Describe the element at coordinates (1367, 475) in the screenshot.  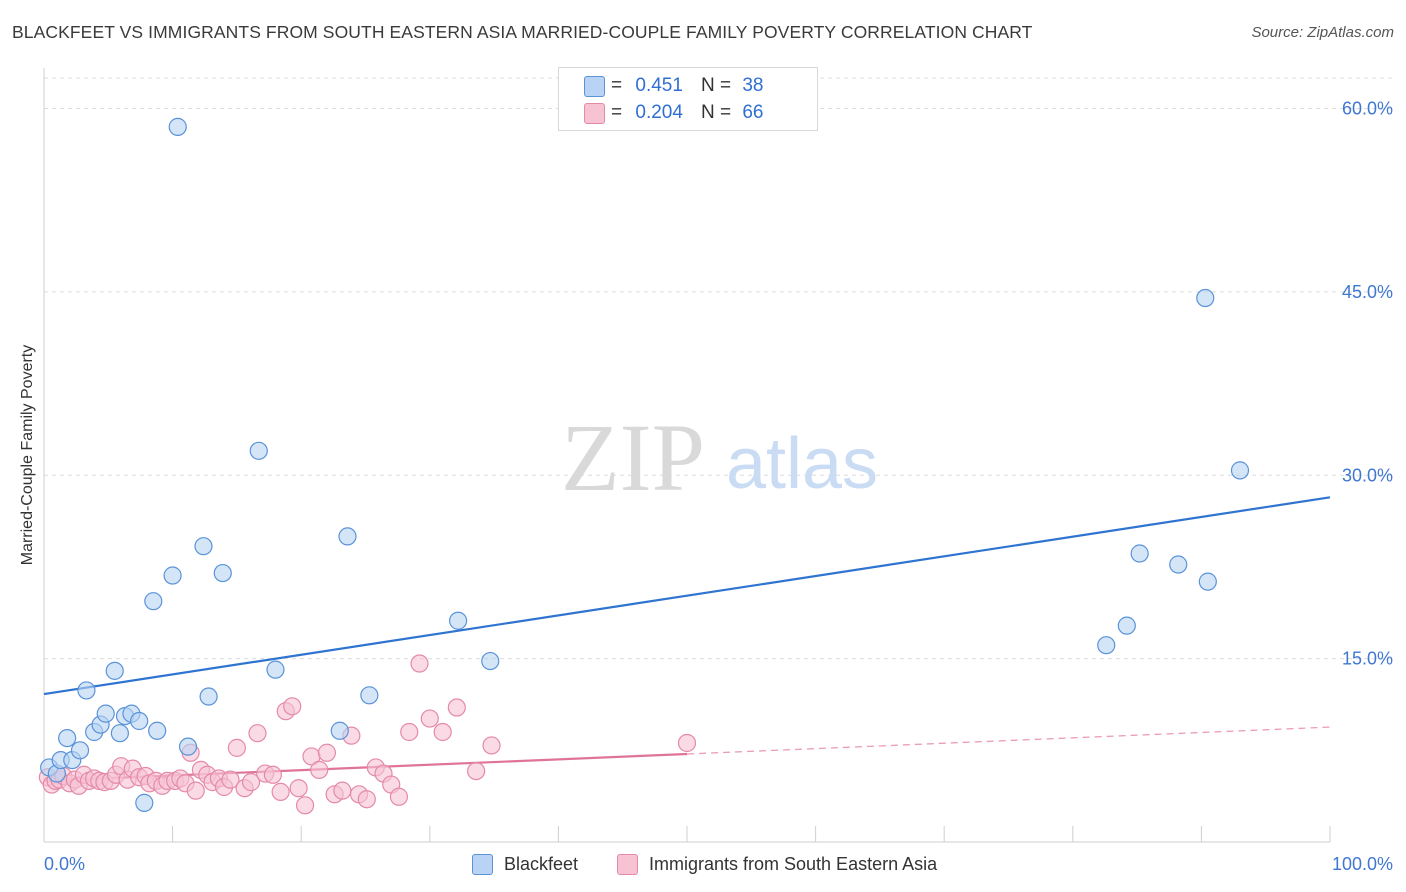
I see `y-tick-label: 30.0%` at that location.